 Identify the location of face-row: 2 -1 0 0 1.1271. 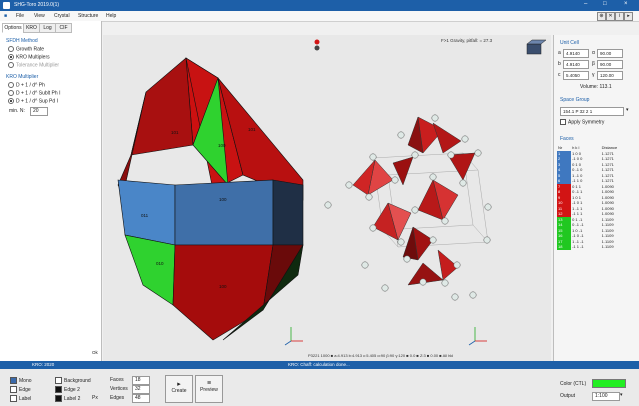
(598, 159).